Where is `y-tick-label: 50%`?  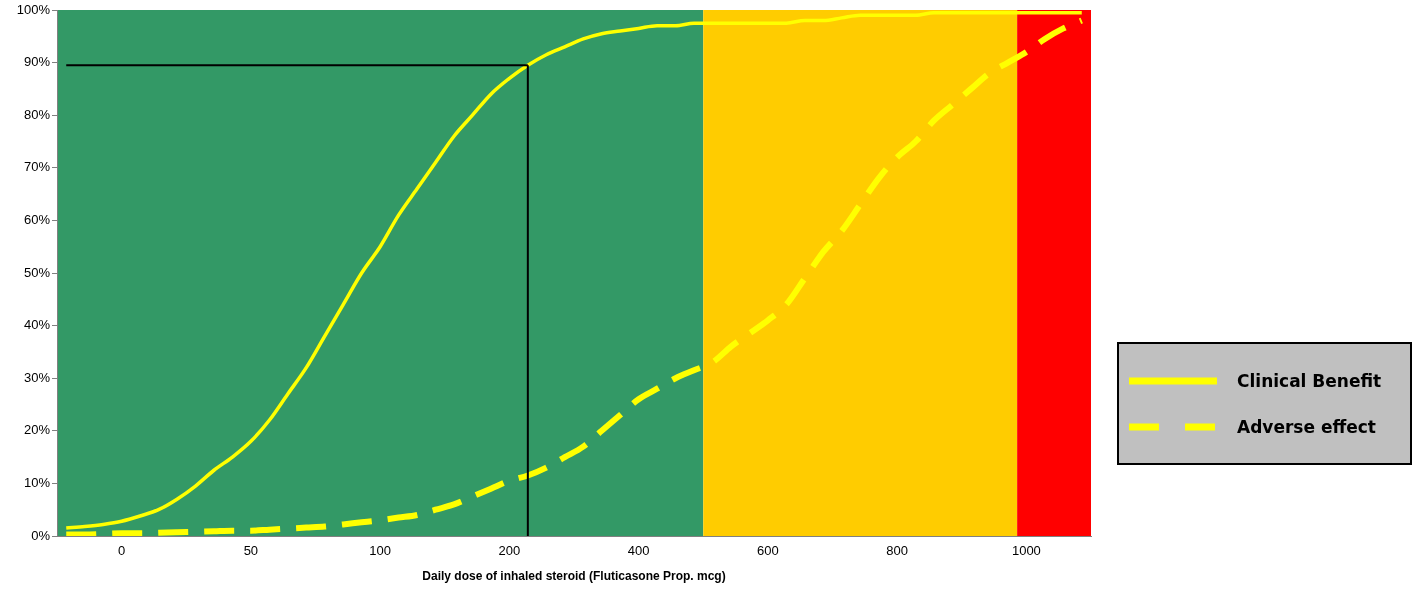
y-tick-label: 50% is located at coordinates (37, 272).